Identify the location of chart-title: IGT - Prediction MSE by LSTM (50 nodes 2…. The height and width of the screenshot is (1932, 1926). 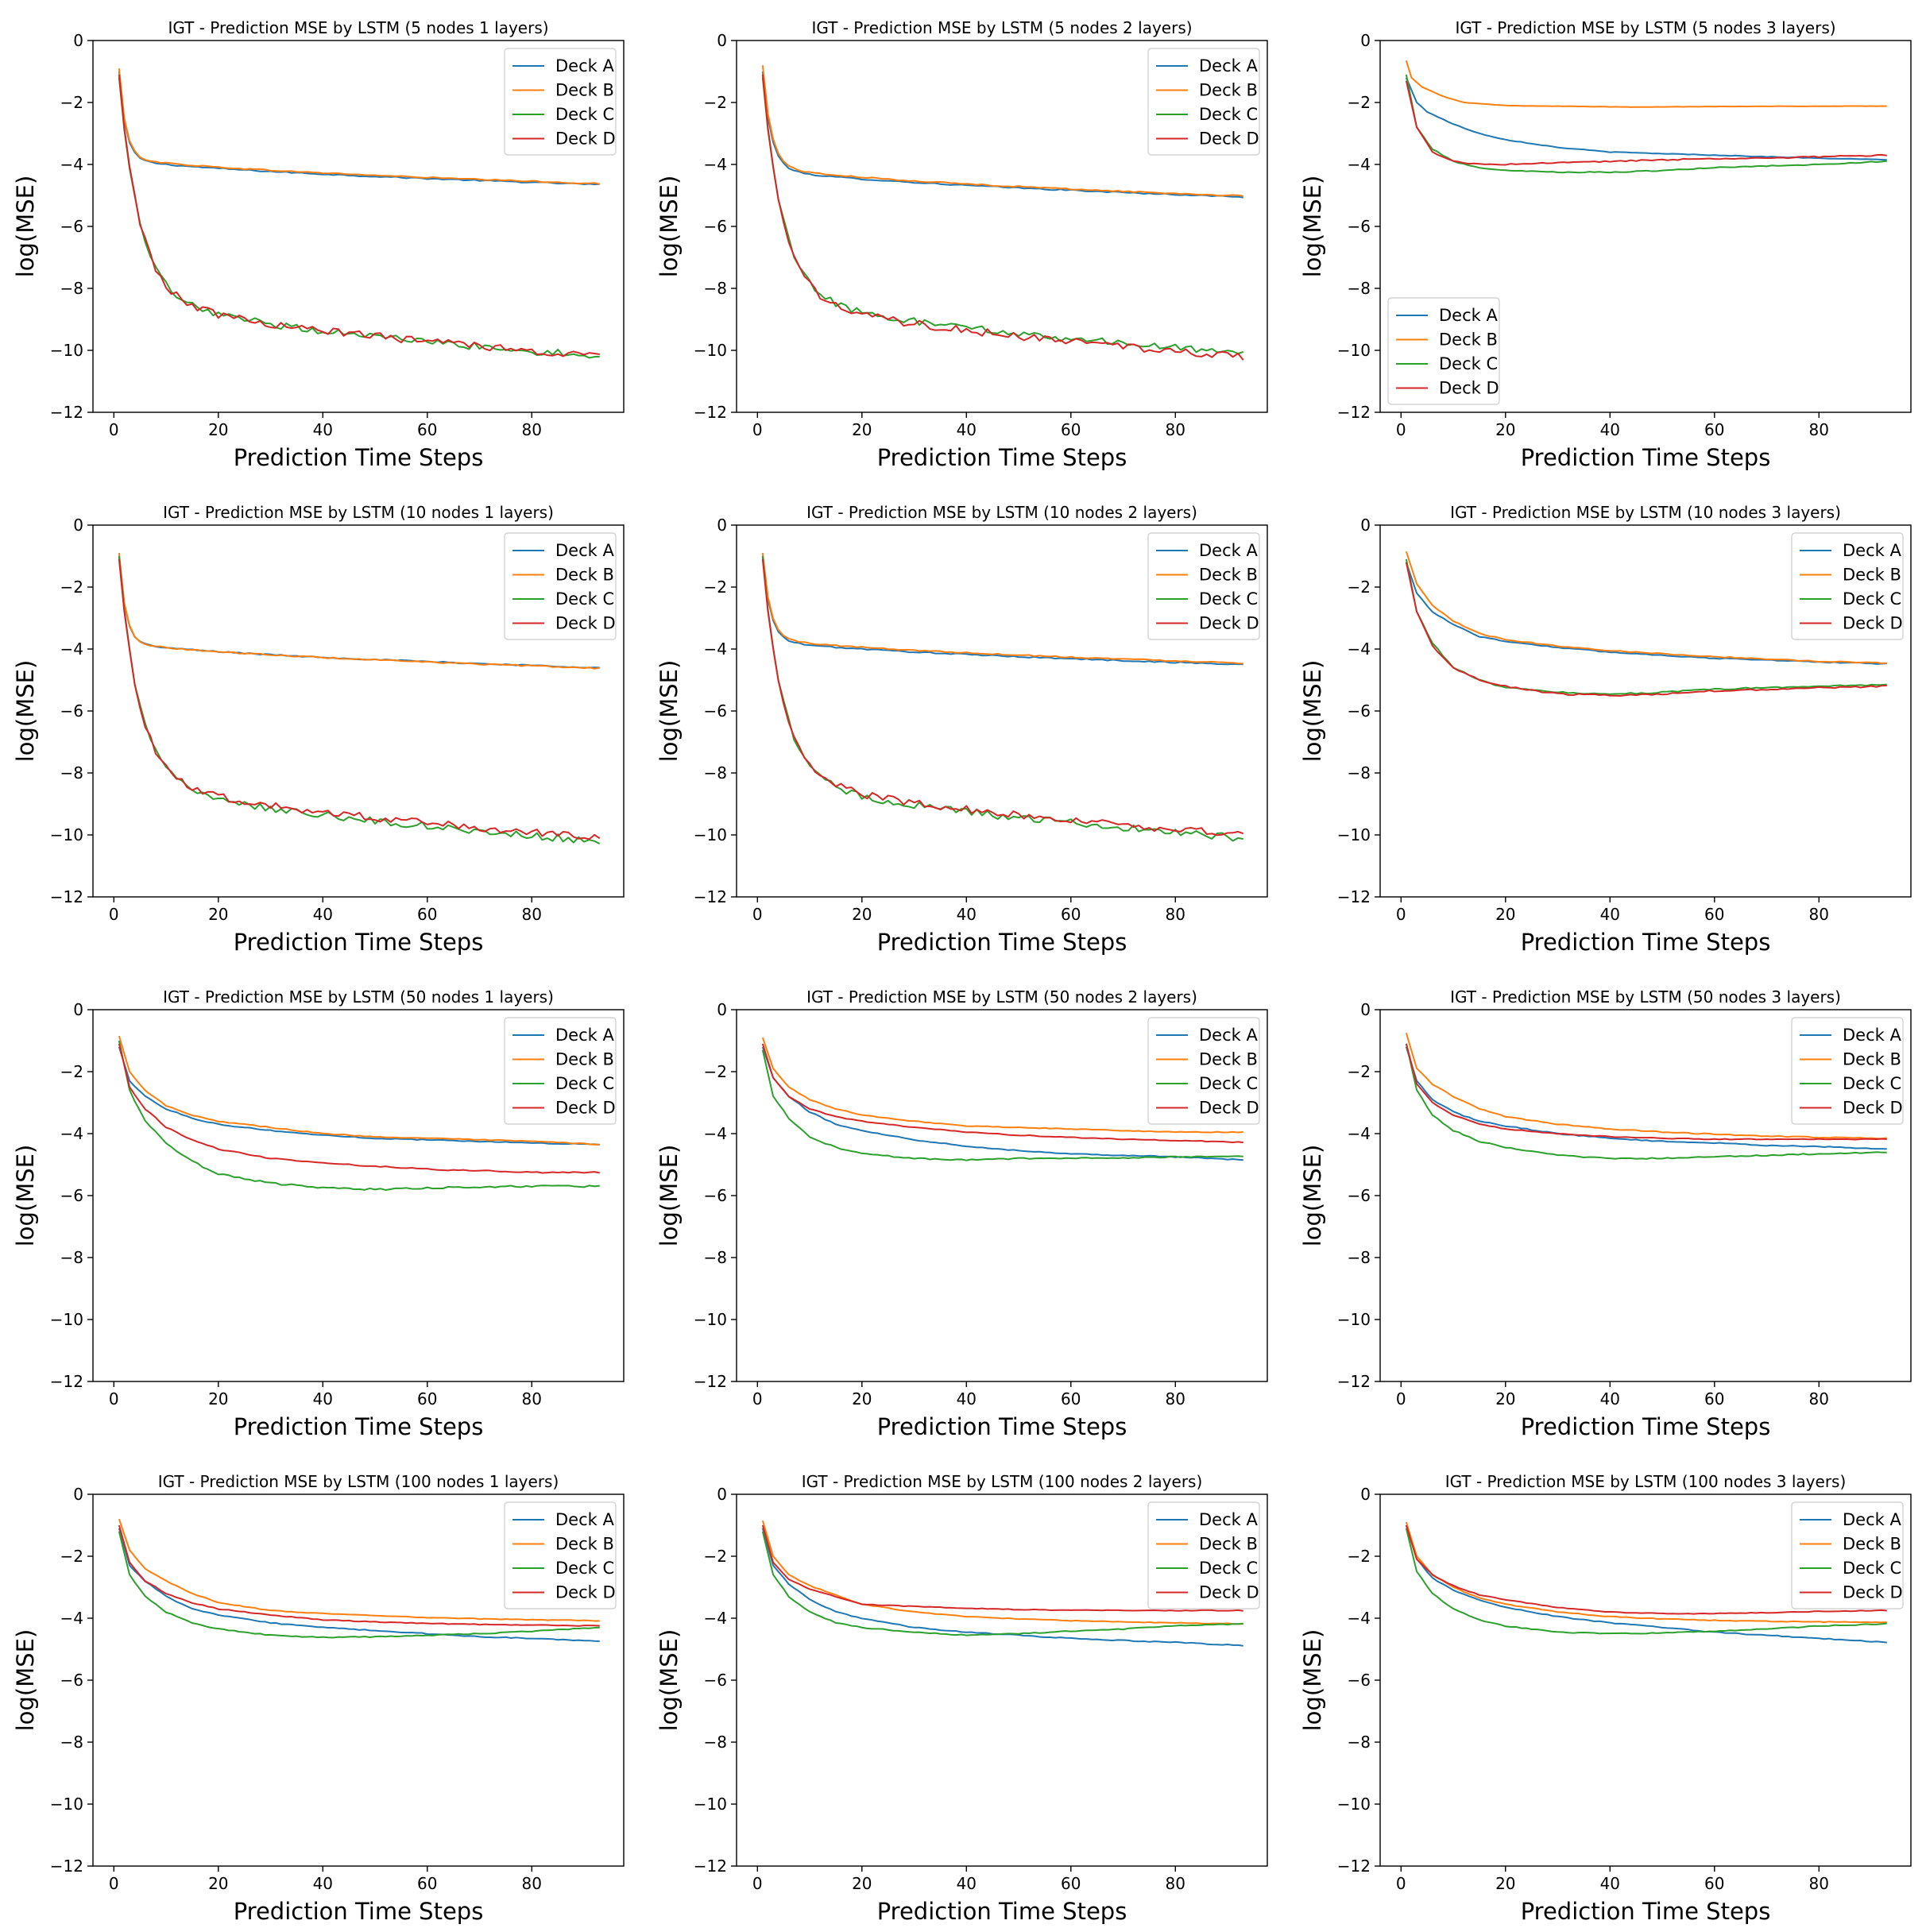
(1001, 997).